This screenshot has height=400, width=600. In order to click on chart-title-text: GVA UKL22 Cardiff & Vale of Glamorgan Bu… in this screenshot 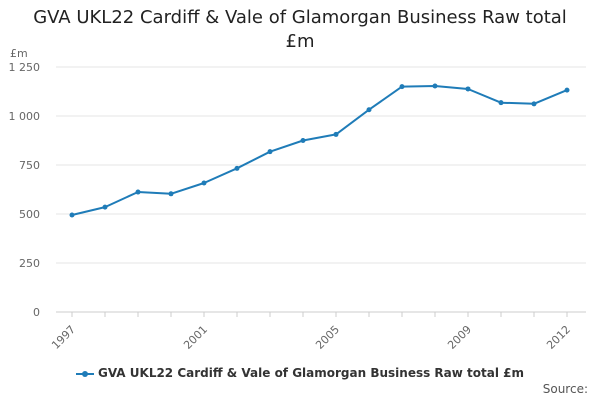, I will do `click(300, 29)`.